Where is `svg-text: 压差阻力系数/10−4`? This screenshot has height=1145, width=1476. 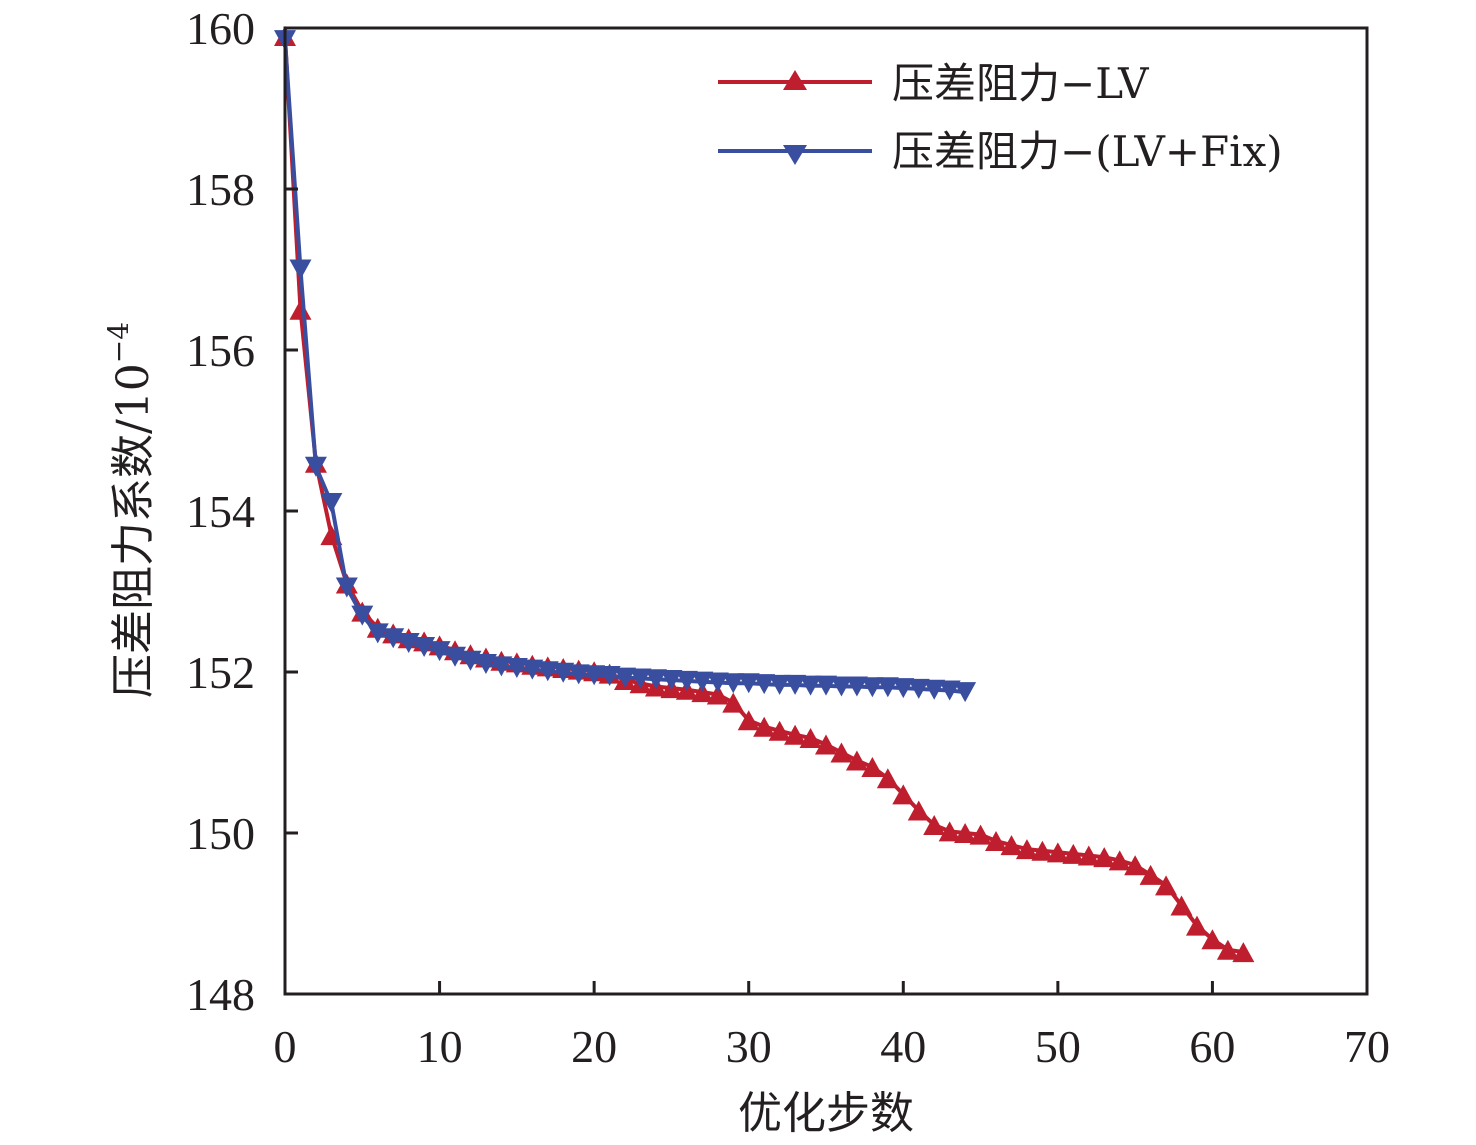
svg-text: 压差阻力系数/10−4 is located at coordinates (130, 510).